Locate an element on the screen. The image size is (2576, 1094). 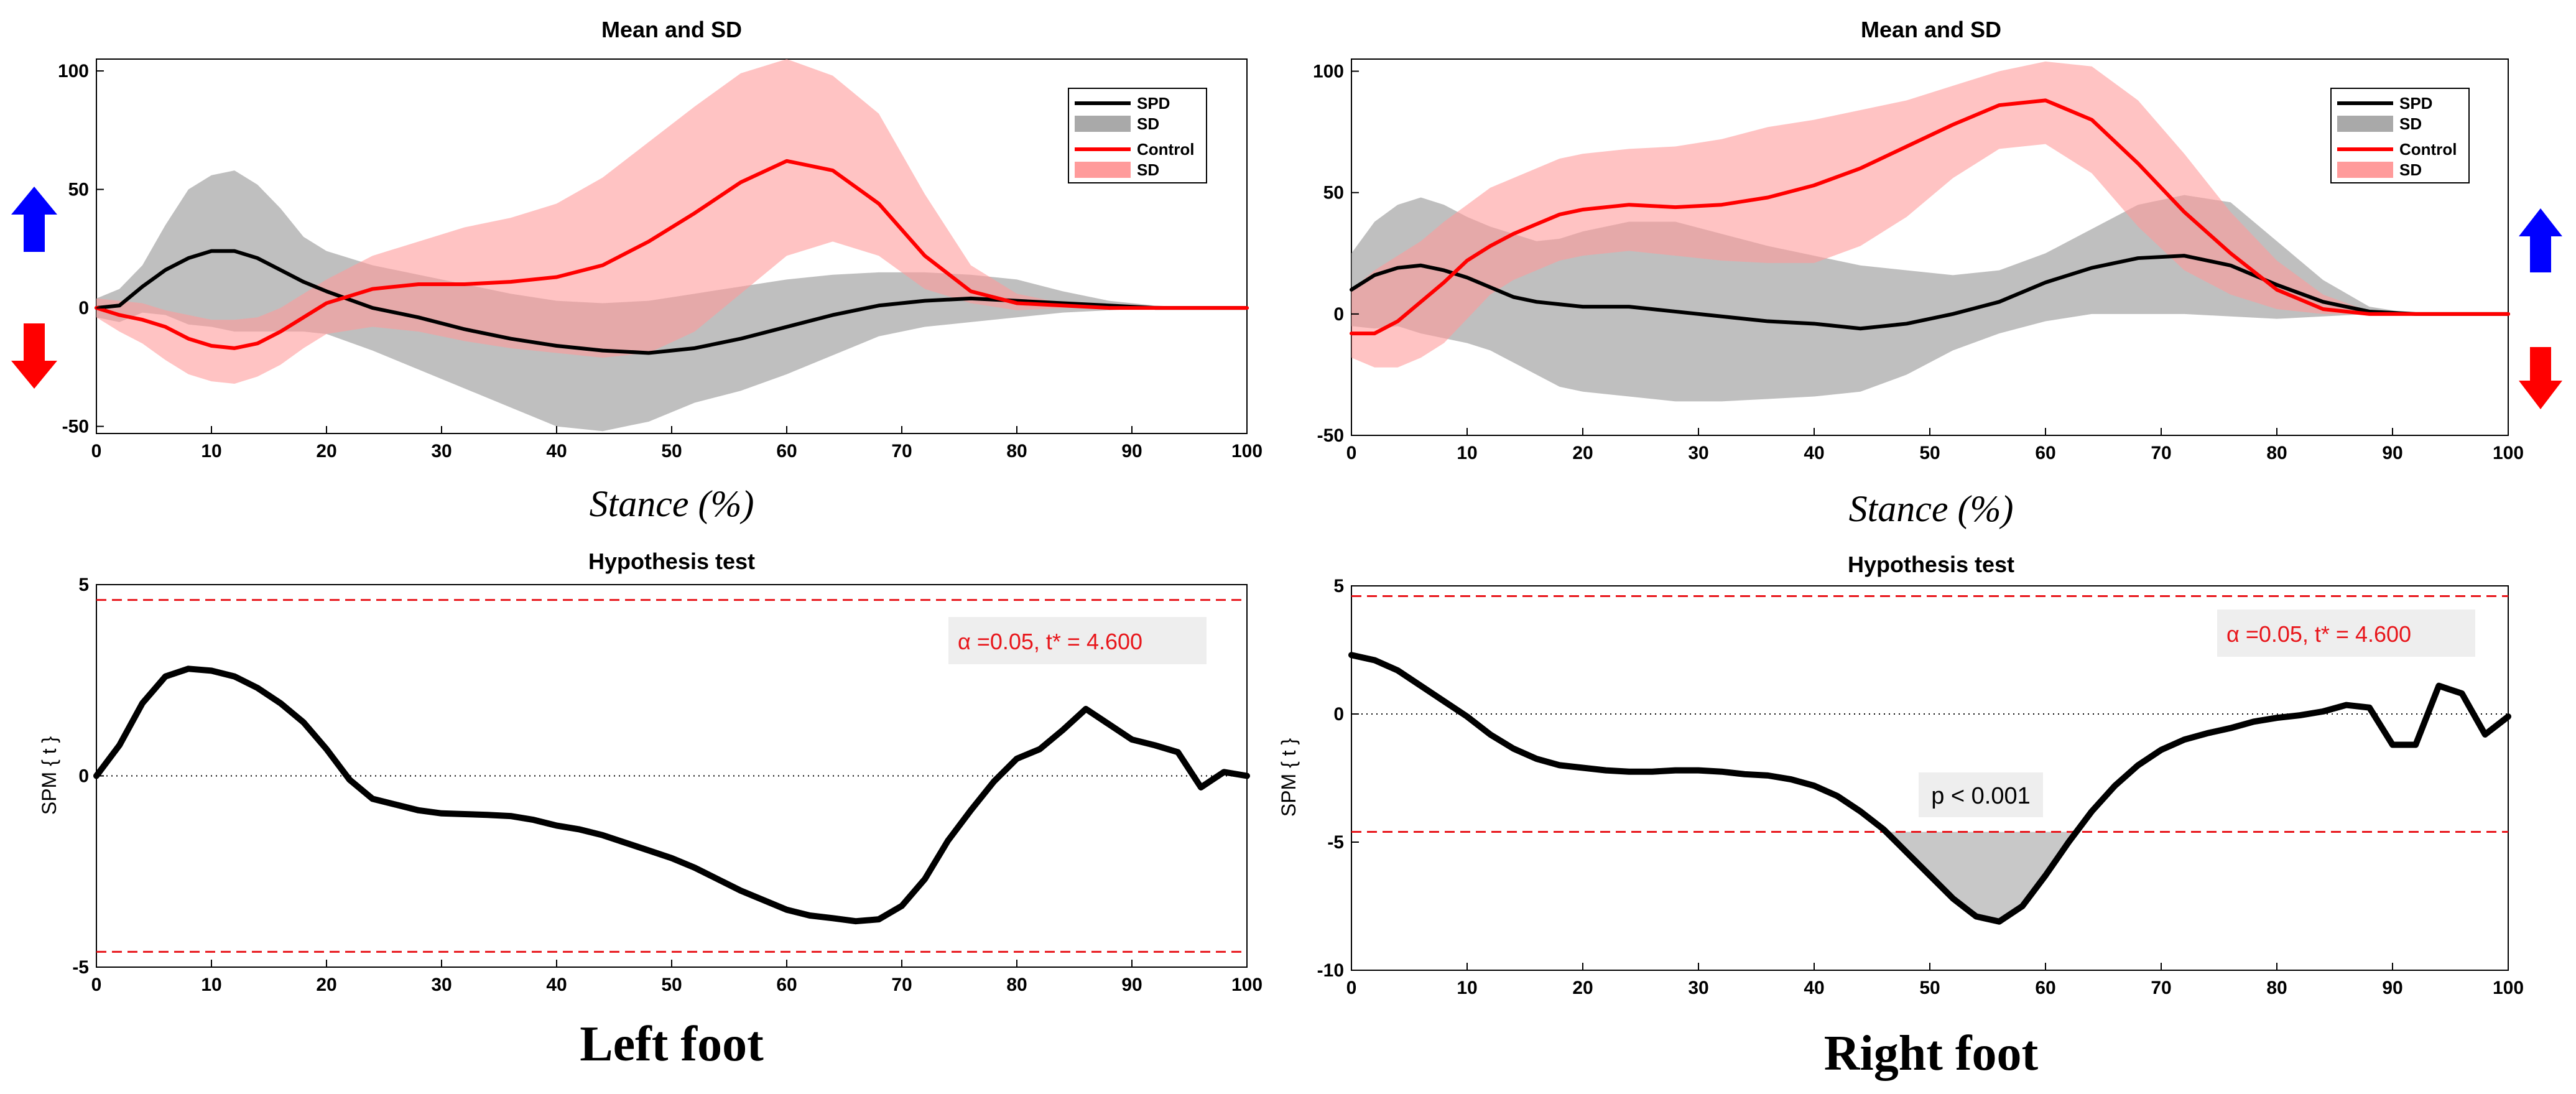
y-tick-label: 5 is located at coordinates (83, 585).